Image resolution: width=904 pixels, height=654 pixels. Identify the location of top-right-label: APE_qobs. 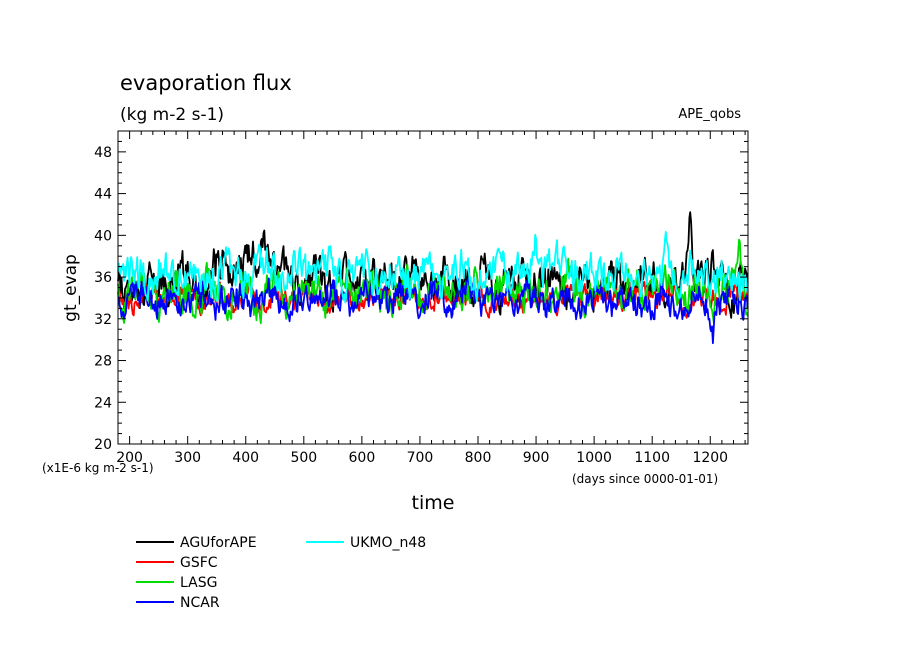
(709, 114).